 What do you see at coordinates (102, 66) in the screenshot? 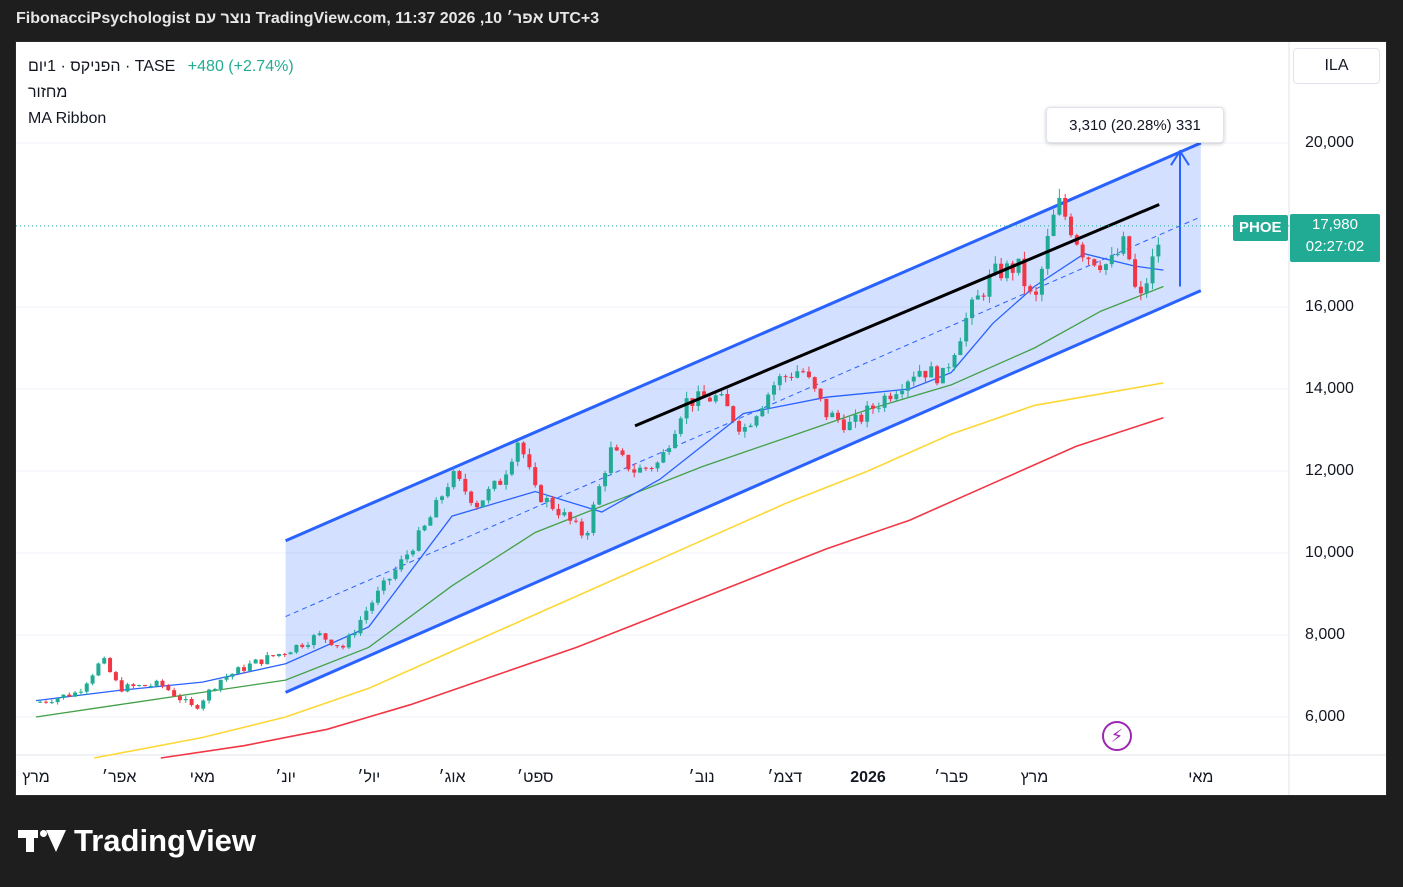
I see `legend-symbol: הפניקס · 1יום · TASE` at bounding box center [102, 66].